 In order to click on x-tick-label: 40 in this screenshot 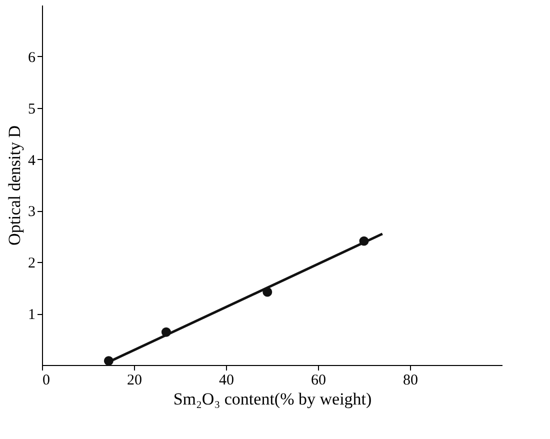, I will do `click(226, 380)`.